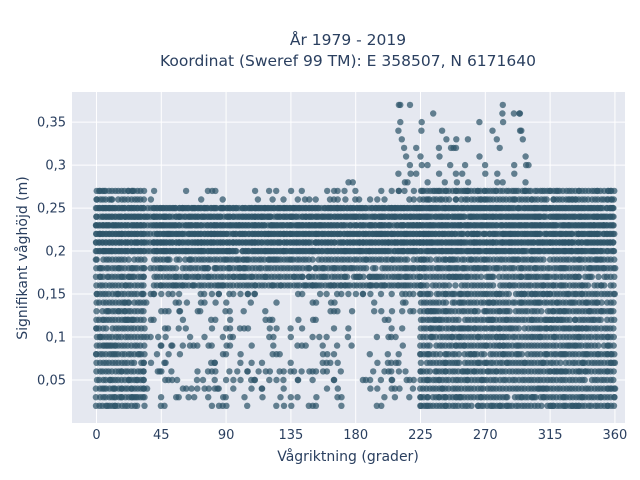 Image resolution: width=640 pixels, height=480 pixels. What do you see at coordinates (359, 435) in the screenshot?
I see `x-tick-labels: 0 45 90 135 180 225 270 315 360` at bounding box center [359, 435].